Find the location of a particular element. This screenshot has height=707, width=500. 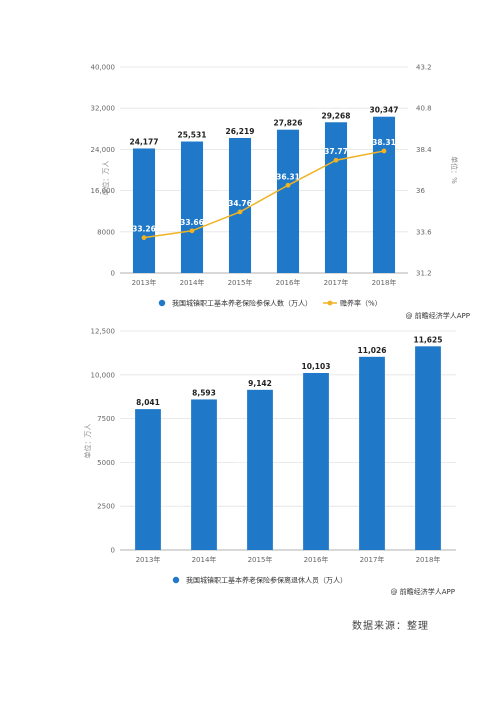

chart2-x-tick-label: 2015年 is located at coordinates (260, 559).